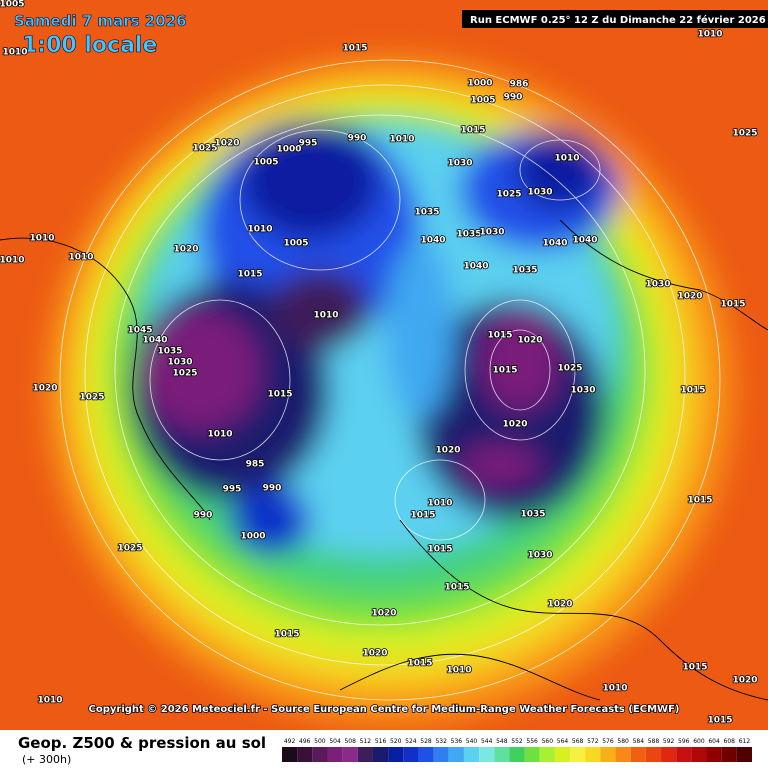  What do you see at coordinates (593, 741) in the screenshot?
I see `colorbar-label: 572` at bounding box center [593, 741].